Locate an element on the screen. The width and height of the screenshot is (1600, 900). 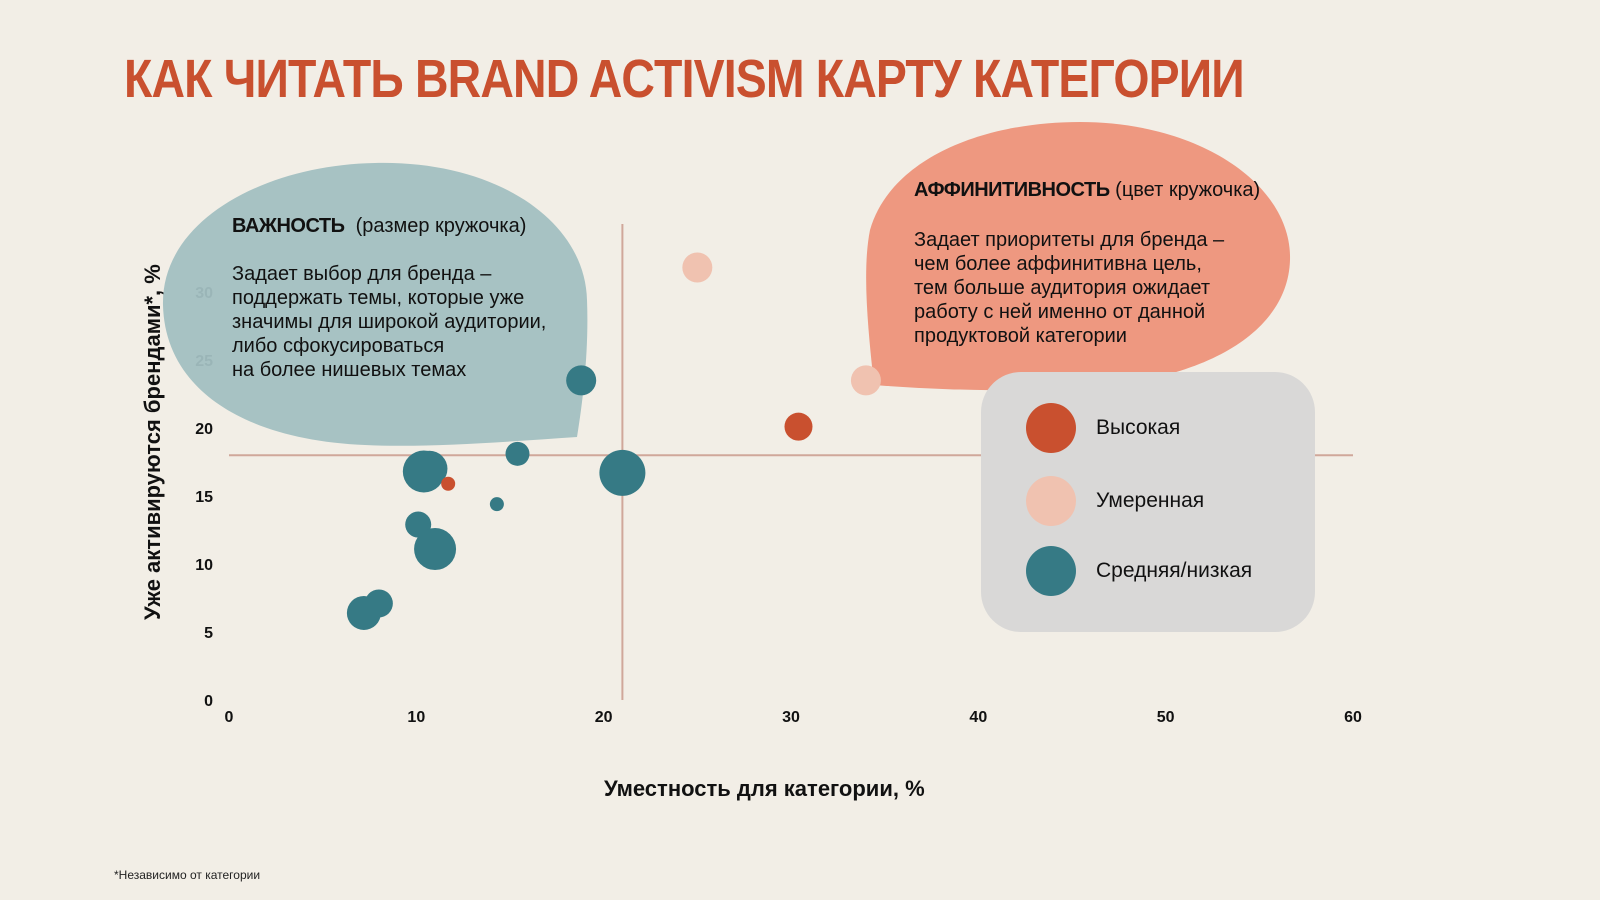
affinity-callout-bubble is located at coordinates (1078, 256).